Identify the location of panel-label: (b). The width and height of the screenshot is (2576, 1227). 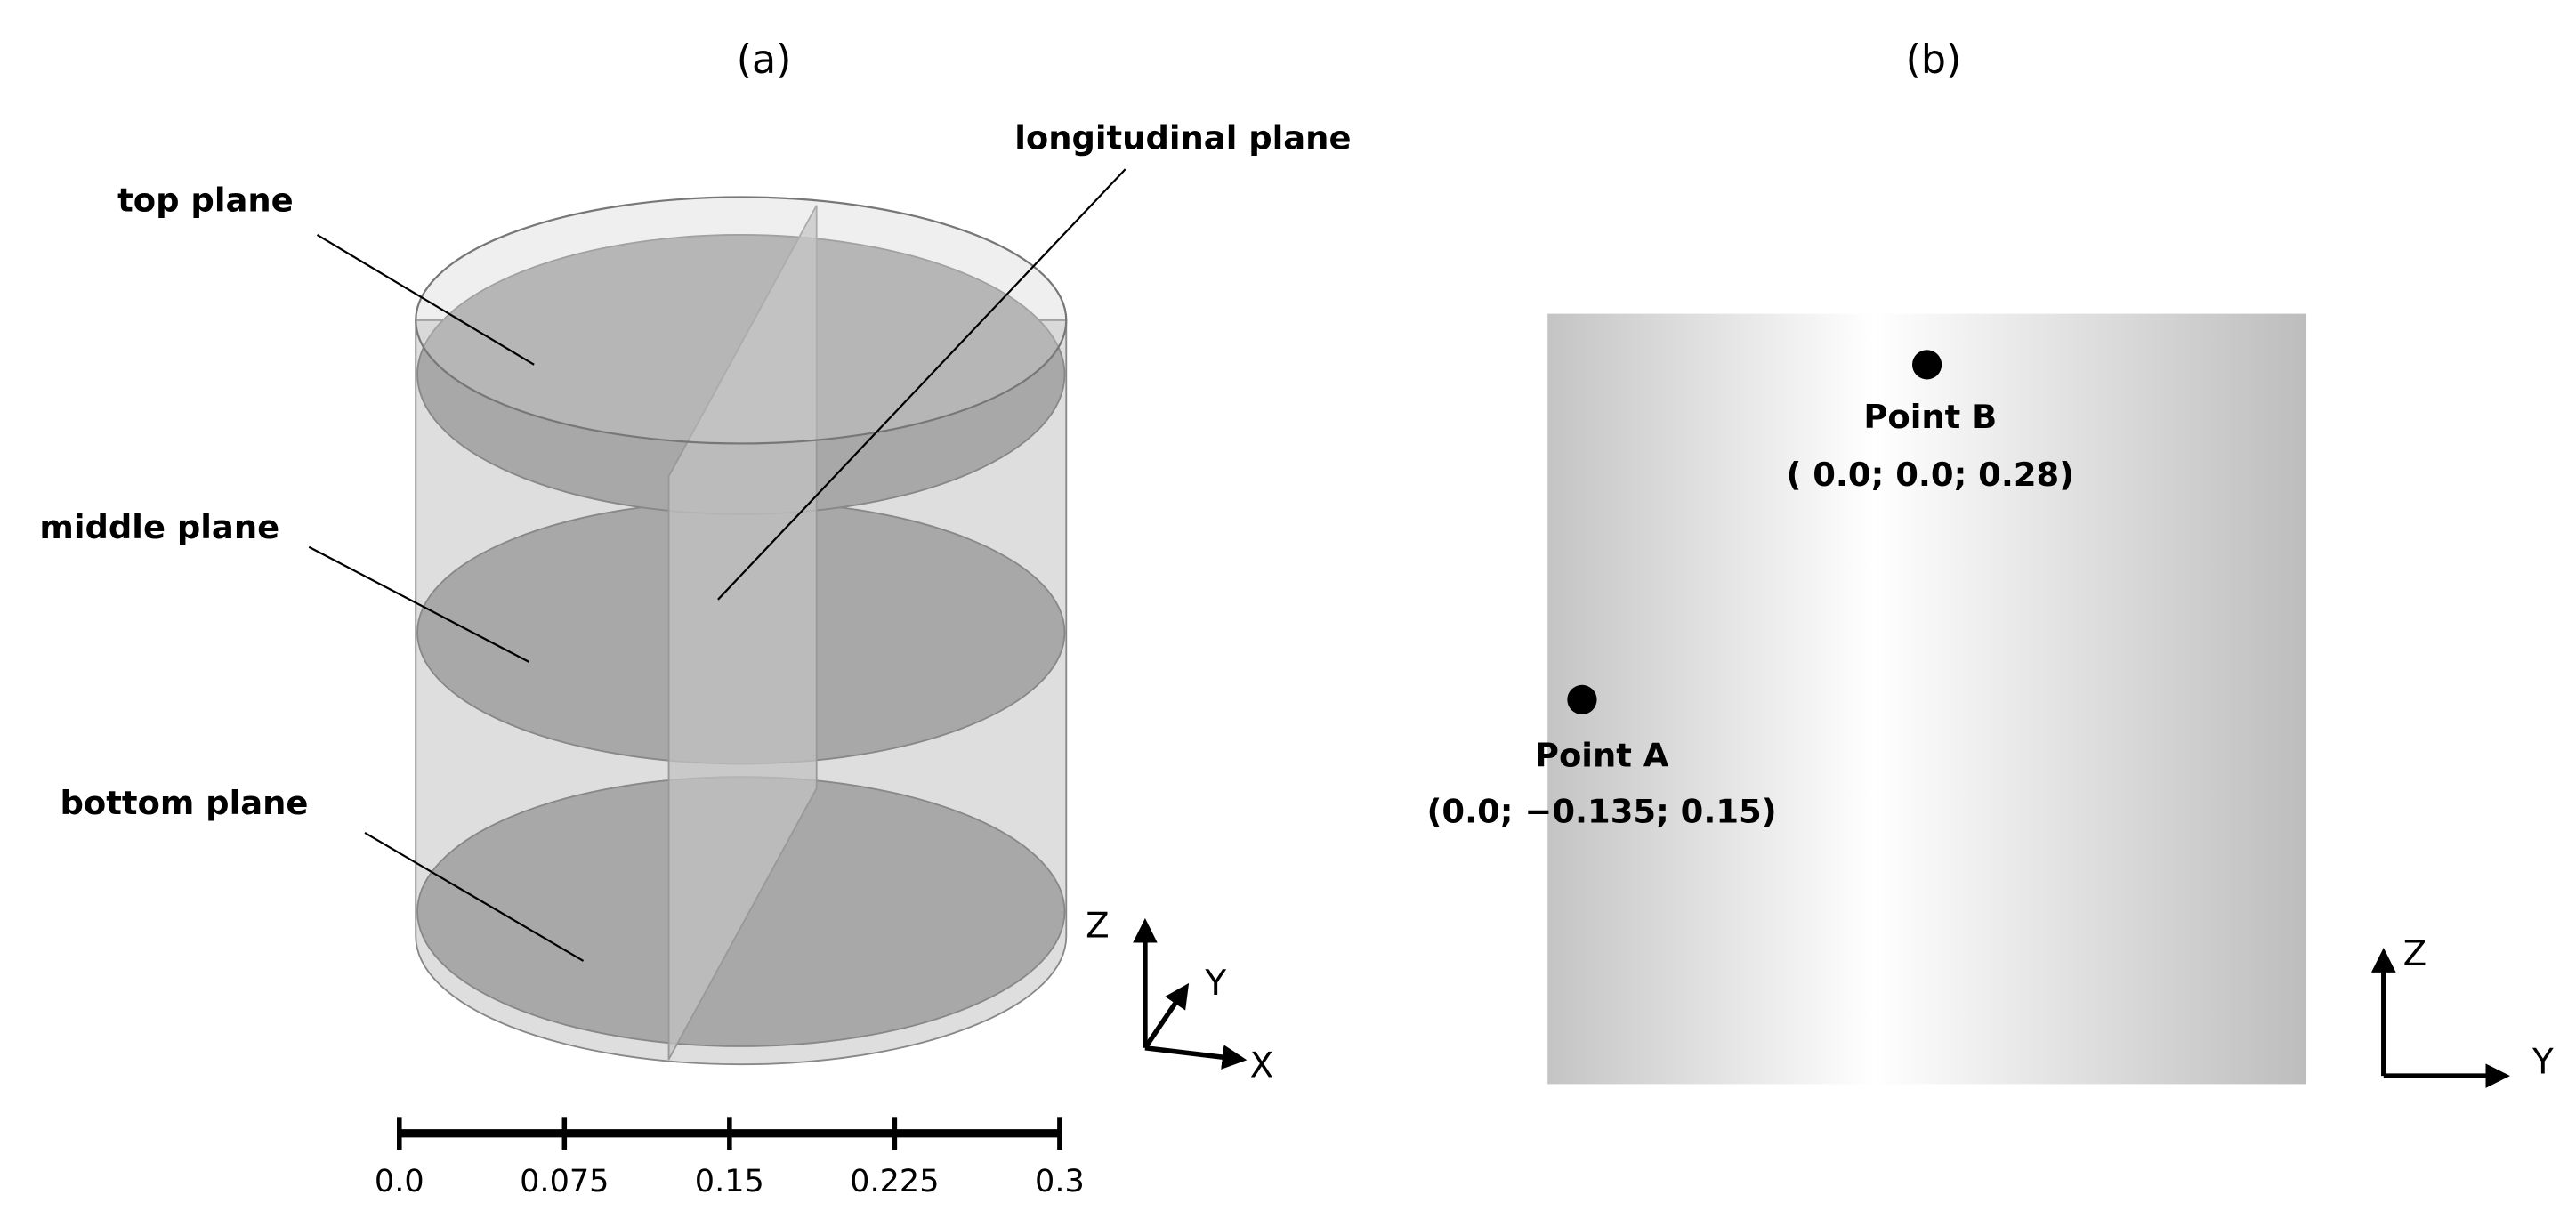
(1934, 60).